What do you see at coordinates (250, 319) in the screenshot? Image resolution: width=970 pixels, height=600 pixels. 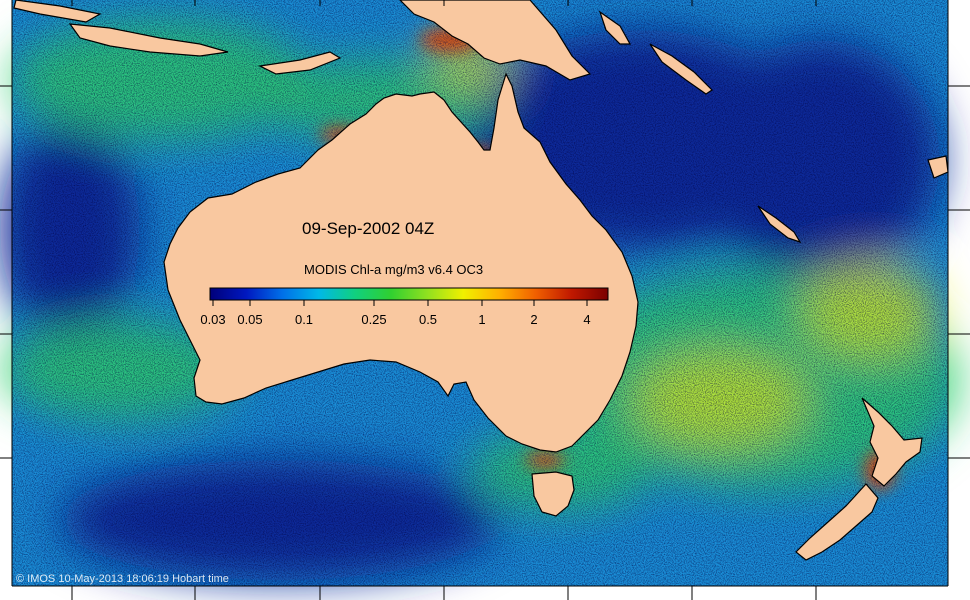 I see `tick-label-0.05: 0.05` at bounding box center [250, 319].